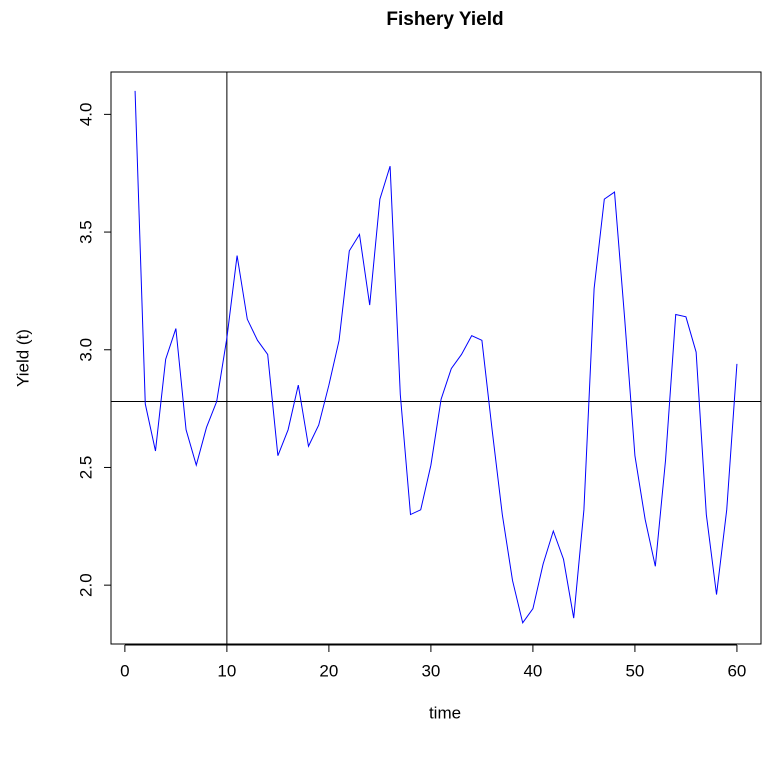  Describe the element at coordinates (430, 670) in the screenshot. I see `x-tick-label: 30` at that location.